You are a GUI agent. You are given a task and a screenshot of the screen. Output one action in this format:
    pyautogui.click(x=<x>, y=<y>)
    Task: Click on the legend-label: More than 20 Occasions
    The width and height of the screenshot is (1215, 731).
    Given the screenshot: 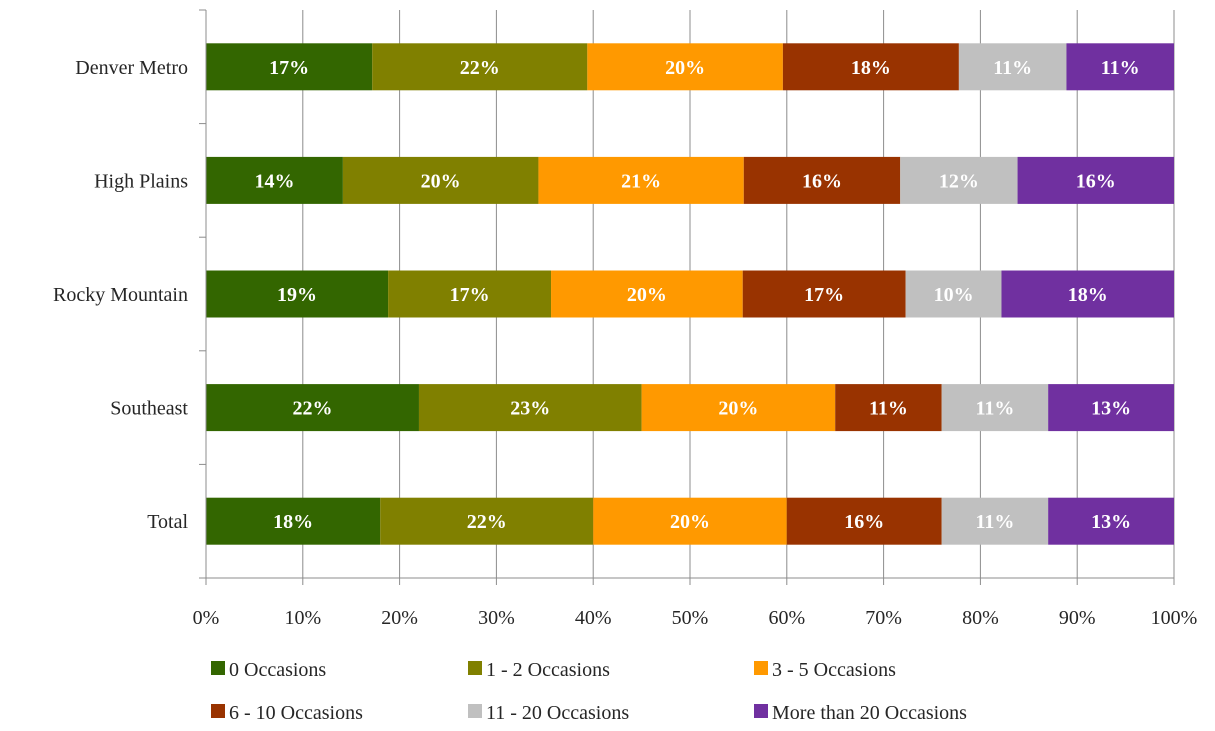 What is the action you would take?
    pyautogui.click(x=869, y=713)
    